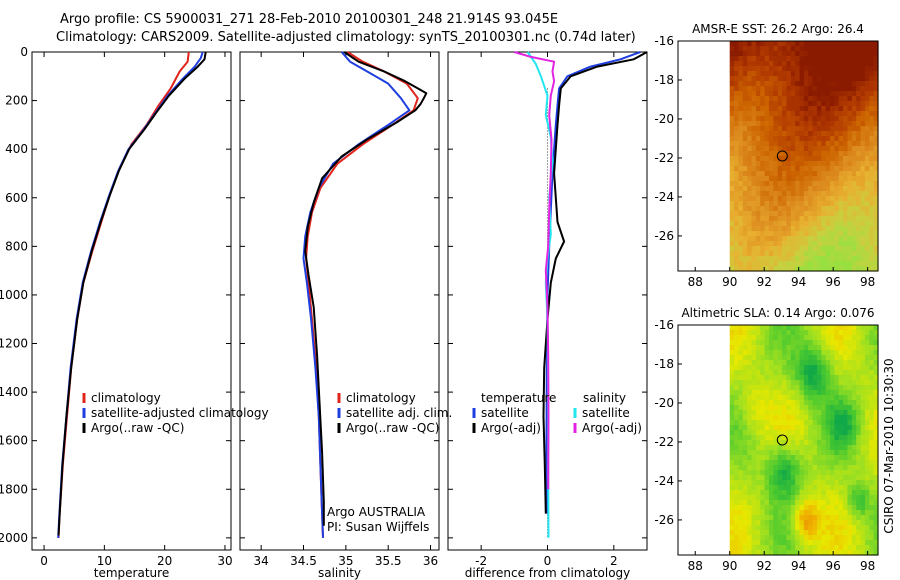 Image resolution: width=900 pixels, height=580 pixels. What do you see at coordinates (137, 428) in the screenshot?
I see `temperature-legend-label: Argo(..raw -QC)` at bounding box center [137, 428].